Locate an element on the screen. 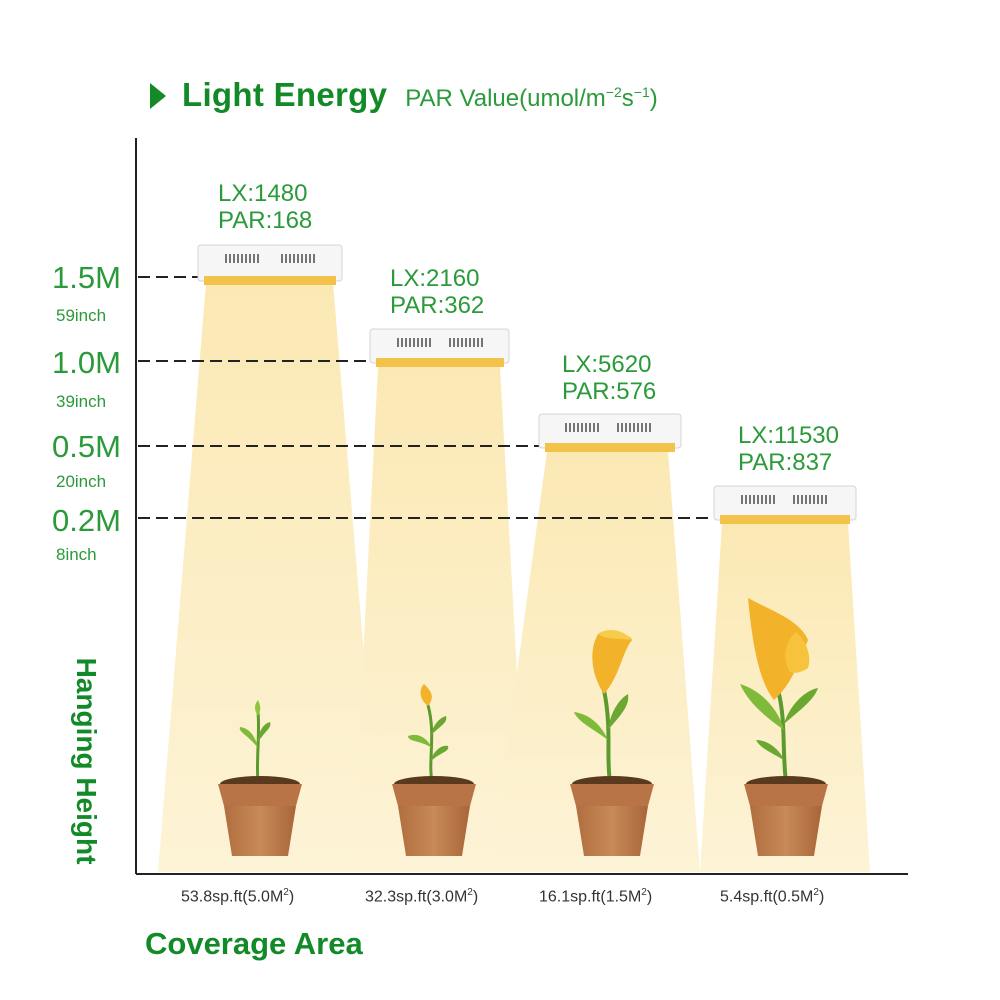 This screenshot has height=1000, width=1000. light-1-readings: LX:1480 PAR:168 is located at coordinates (265, 207).